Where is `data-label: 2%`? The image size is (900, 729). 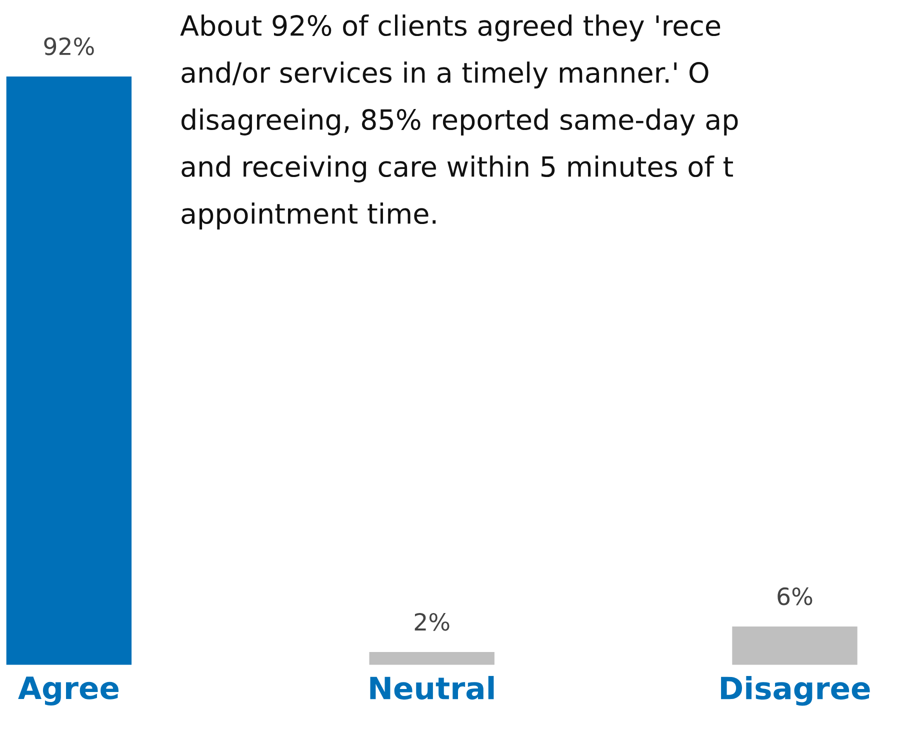 data-label: 2% is located at coordinates (432, 621).